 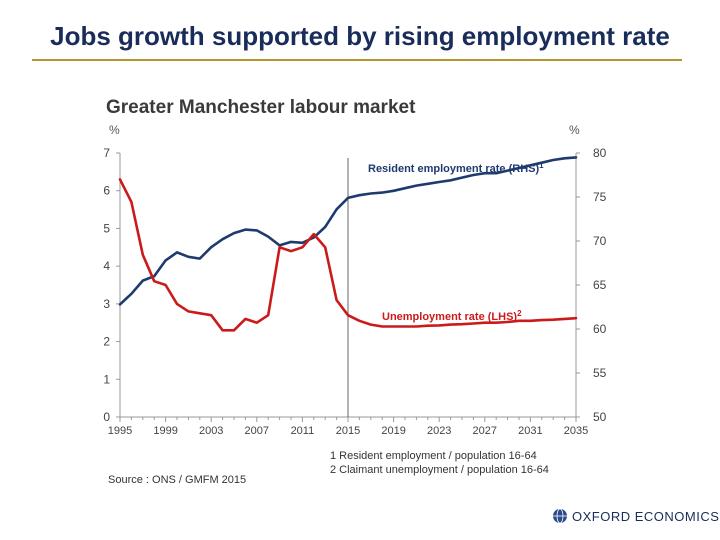 What do you see at coordinates (600, 285) in the screenshot?
I see `right-axis-tick-label: 65` at bounding box center [600, 285].